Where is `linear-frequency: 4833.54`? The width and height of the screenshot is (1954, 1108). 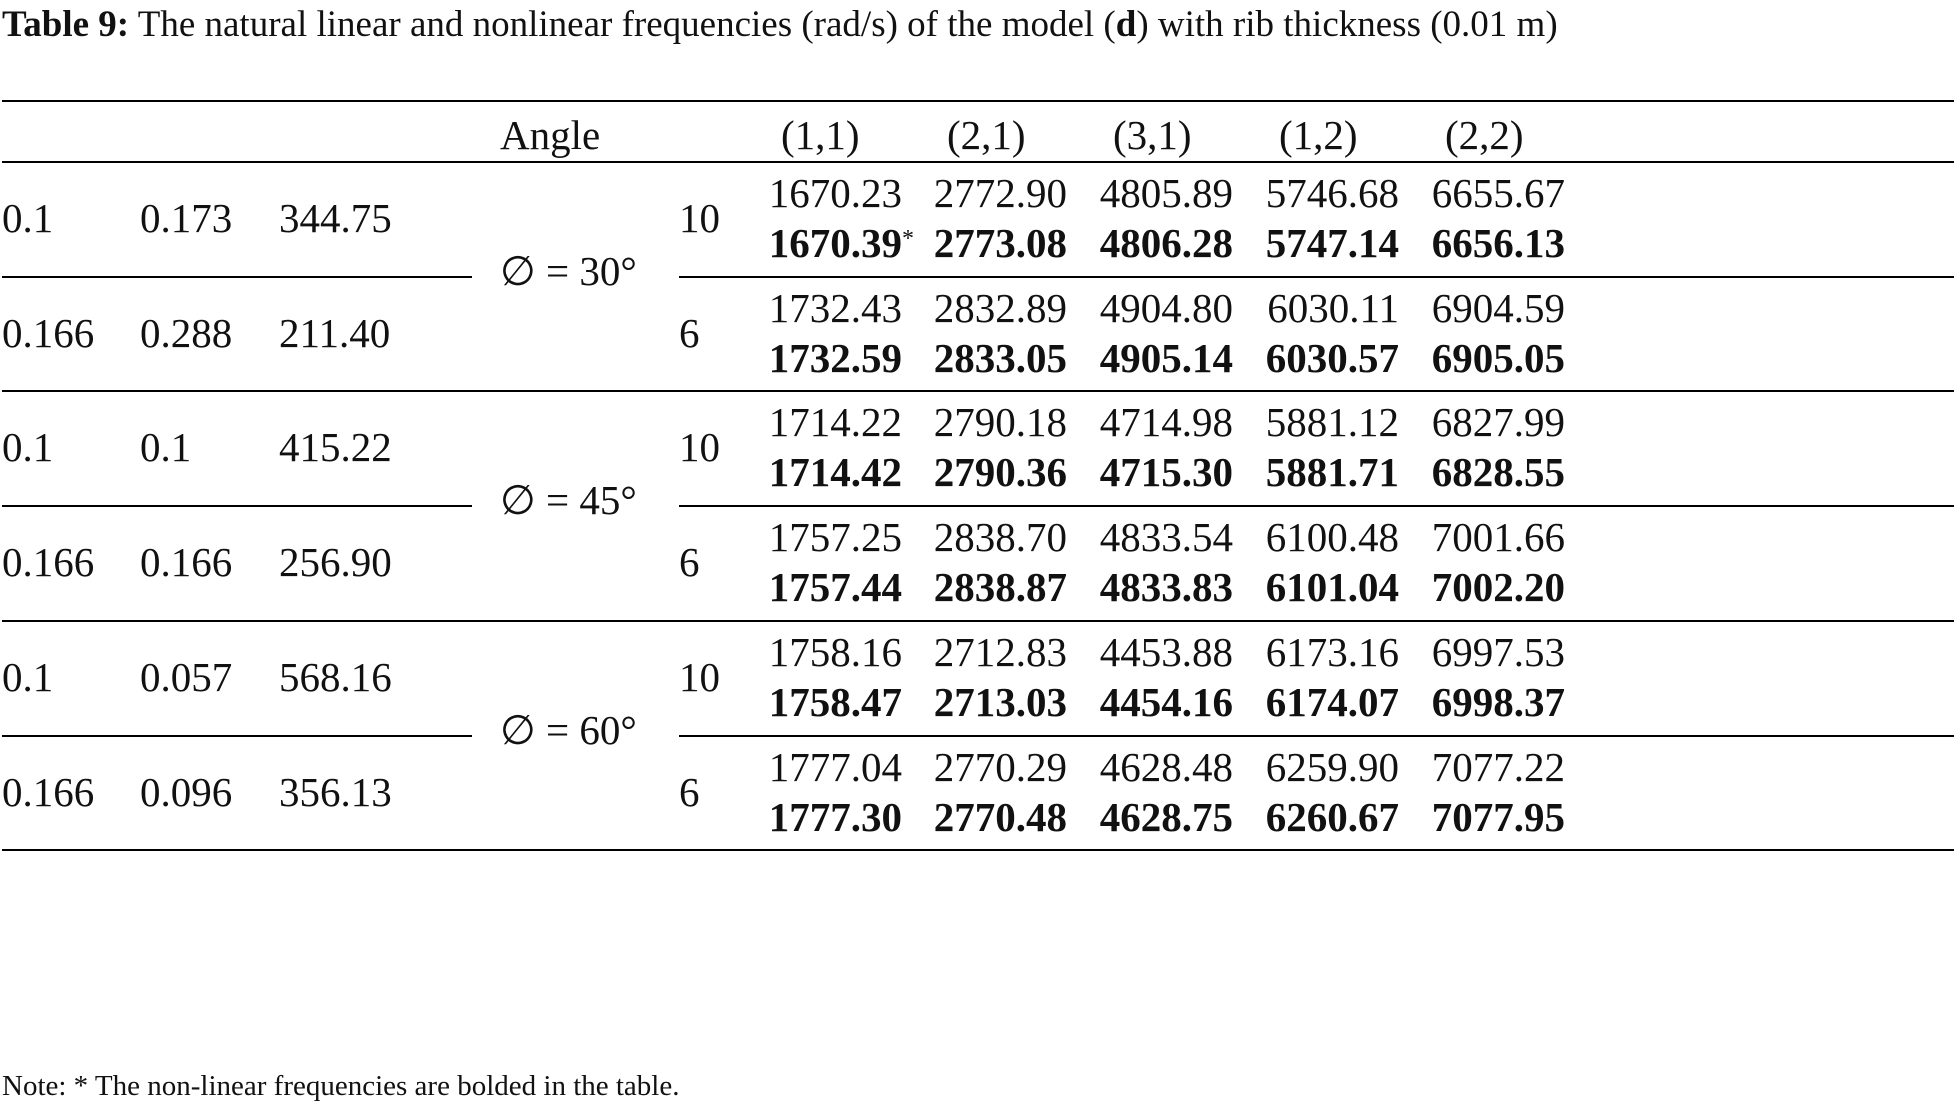
linear-frequency: 4833.54 is located at coordinates (1166, 537).